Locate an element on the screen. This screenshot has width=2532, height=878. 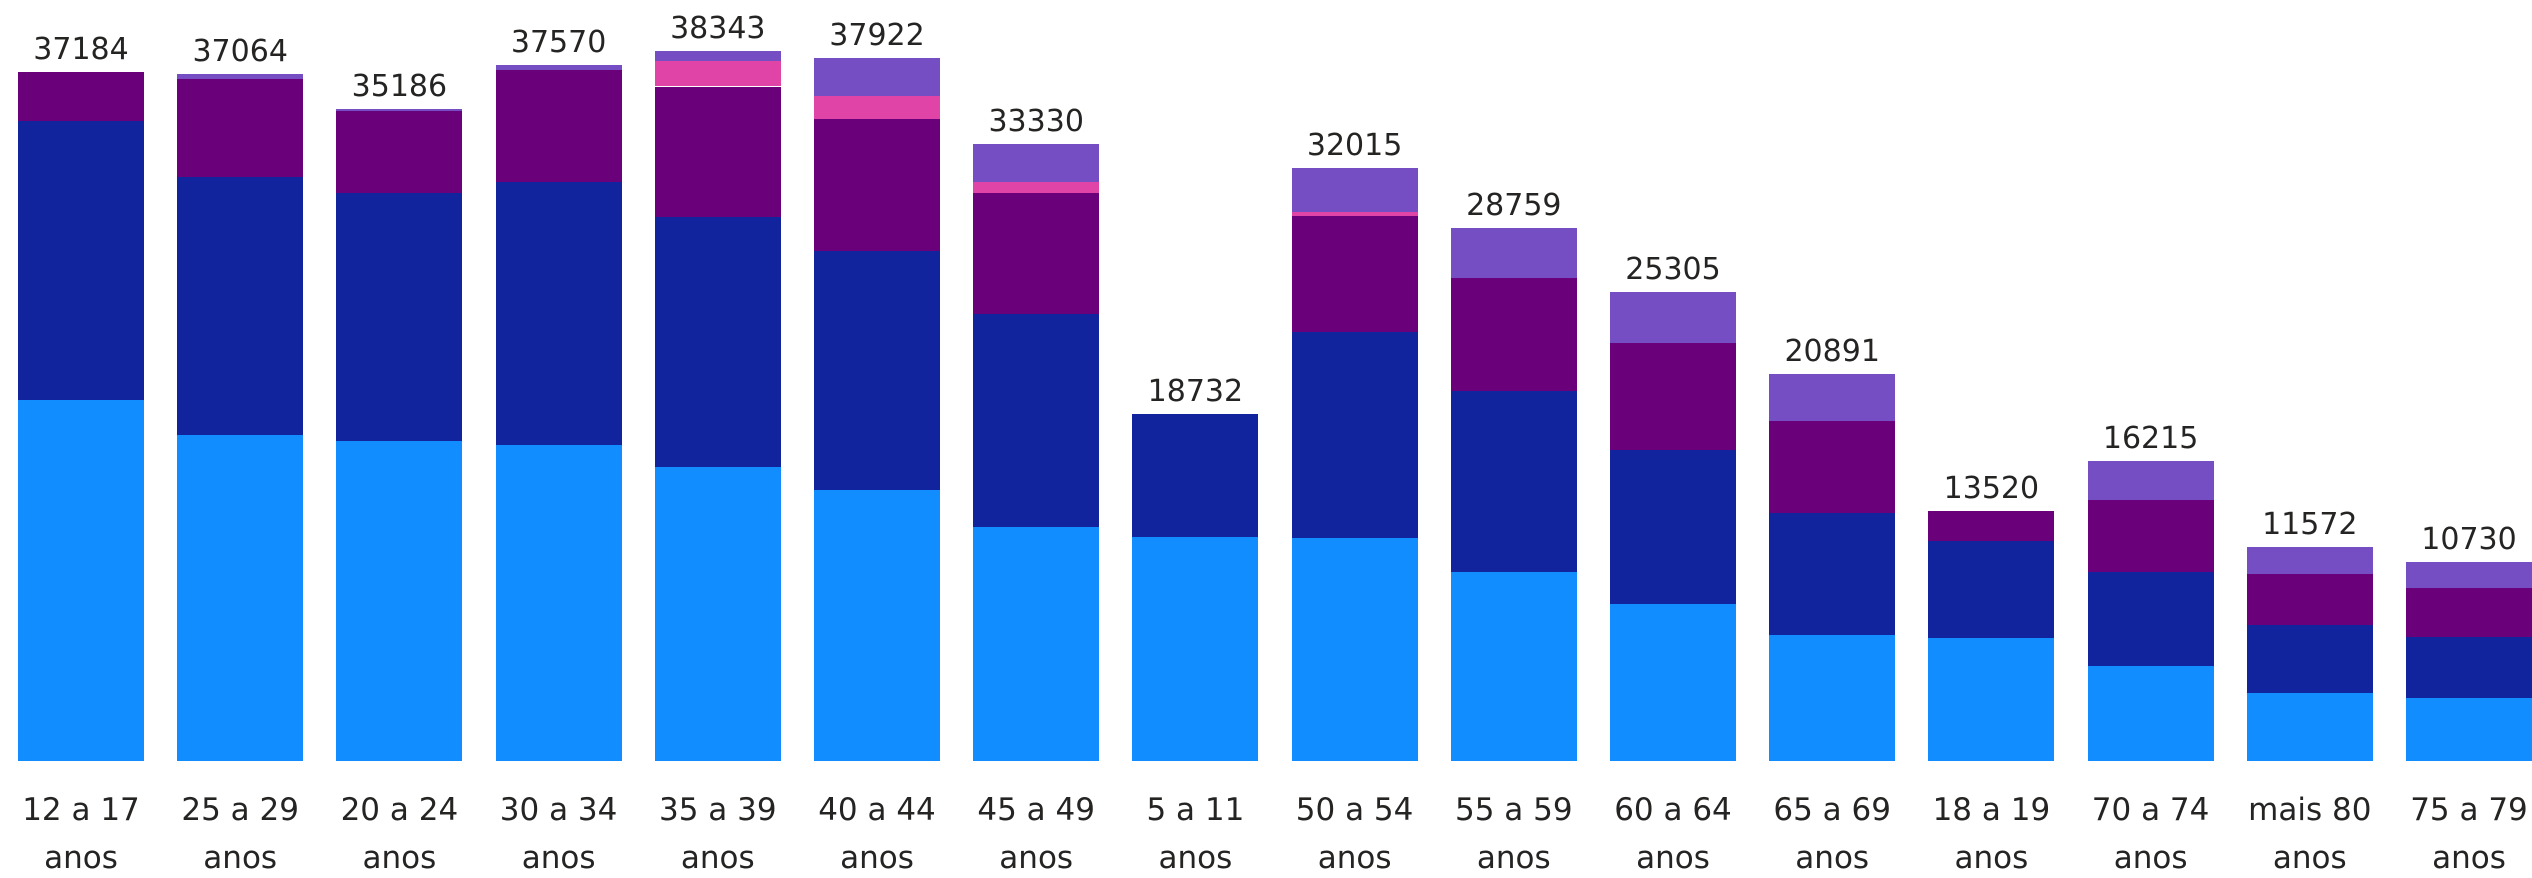
x-tick-label: 20 a 24 anos is located at coordinates (399, 834).